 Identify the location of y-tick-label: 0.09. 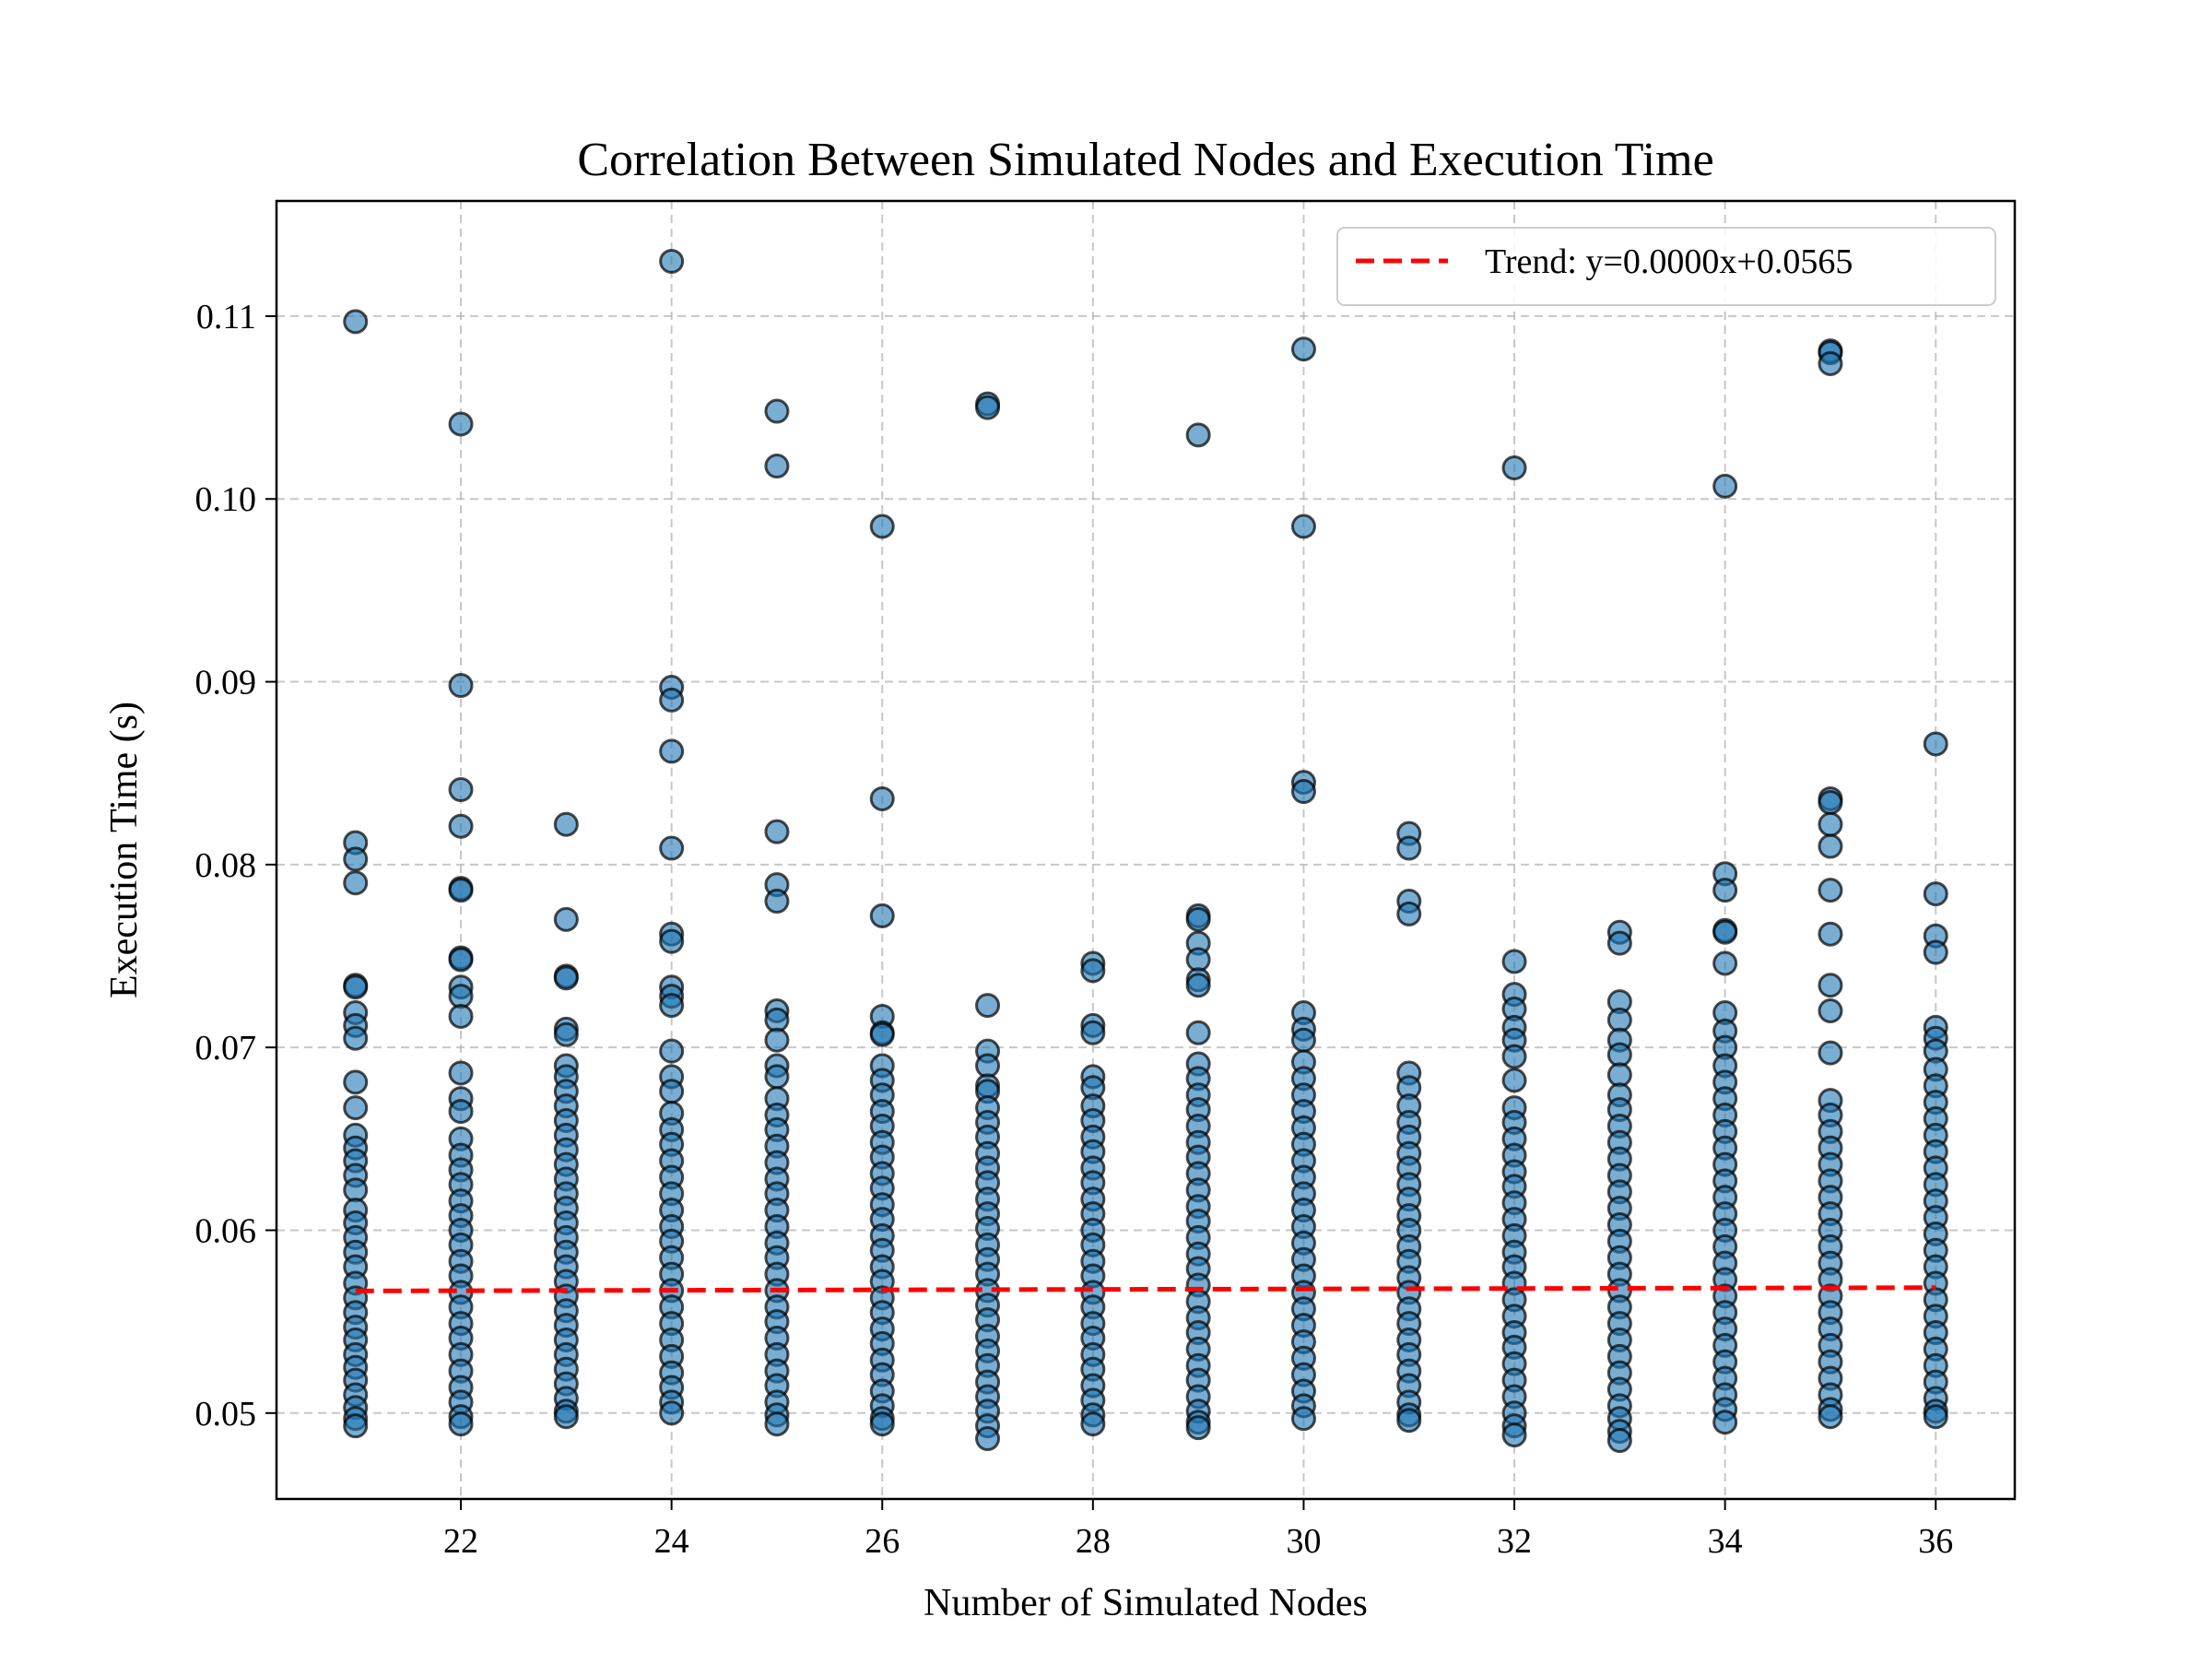
(226, 683).